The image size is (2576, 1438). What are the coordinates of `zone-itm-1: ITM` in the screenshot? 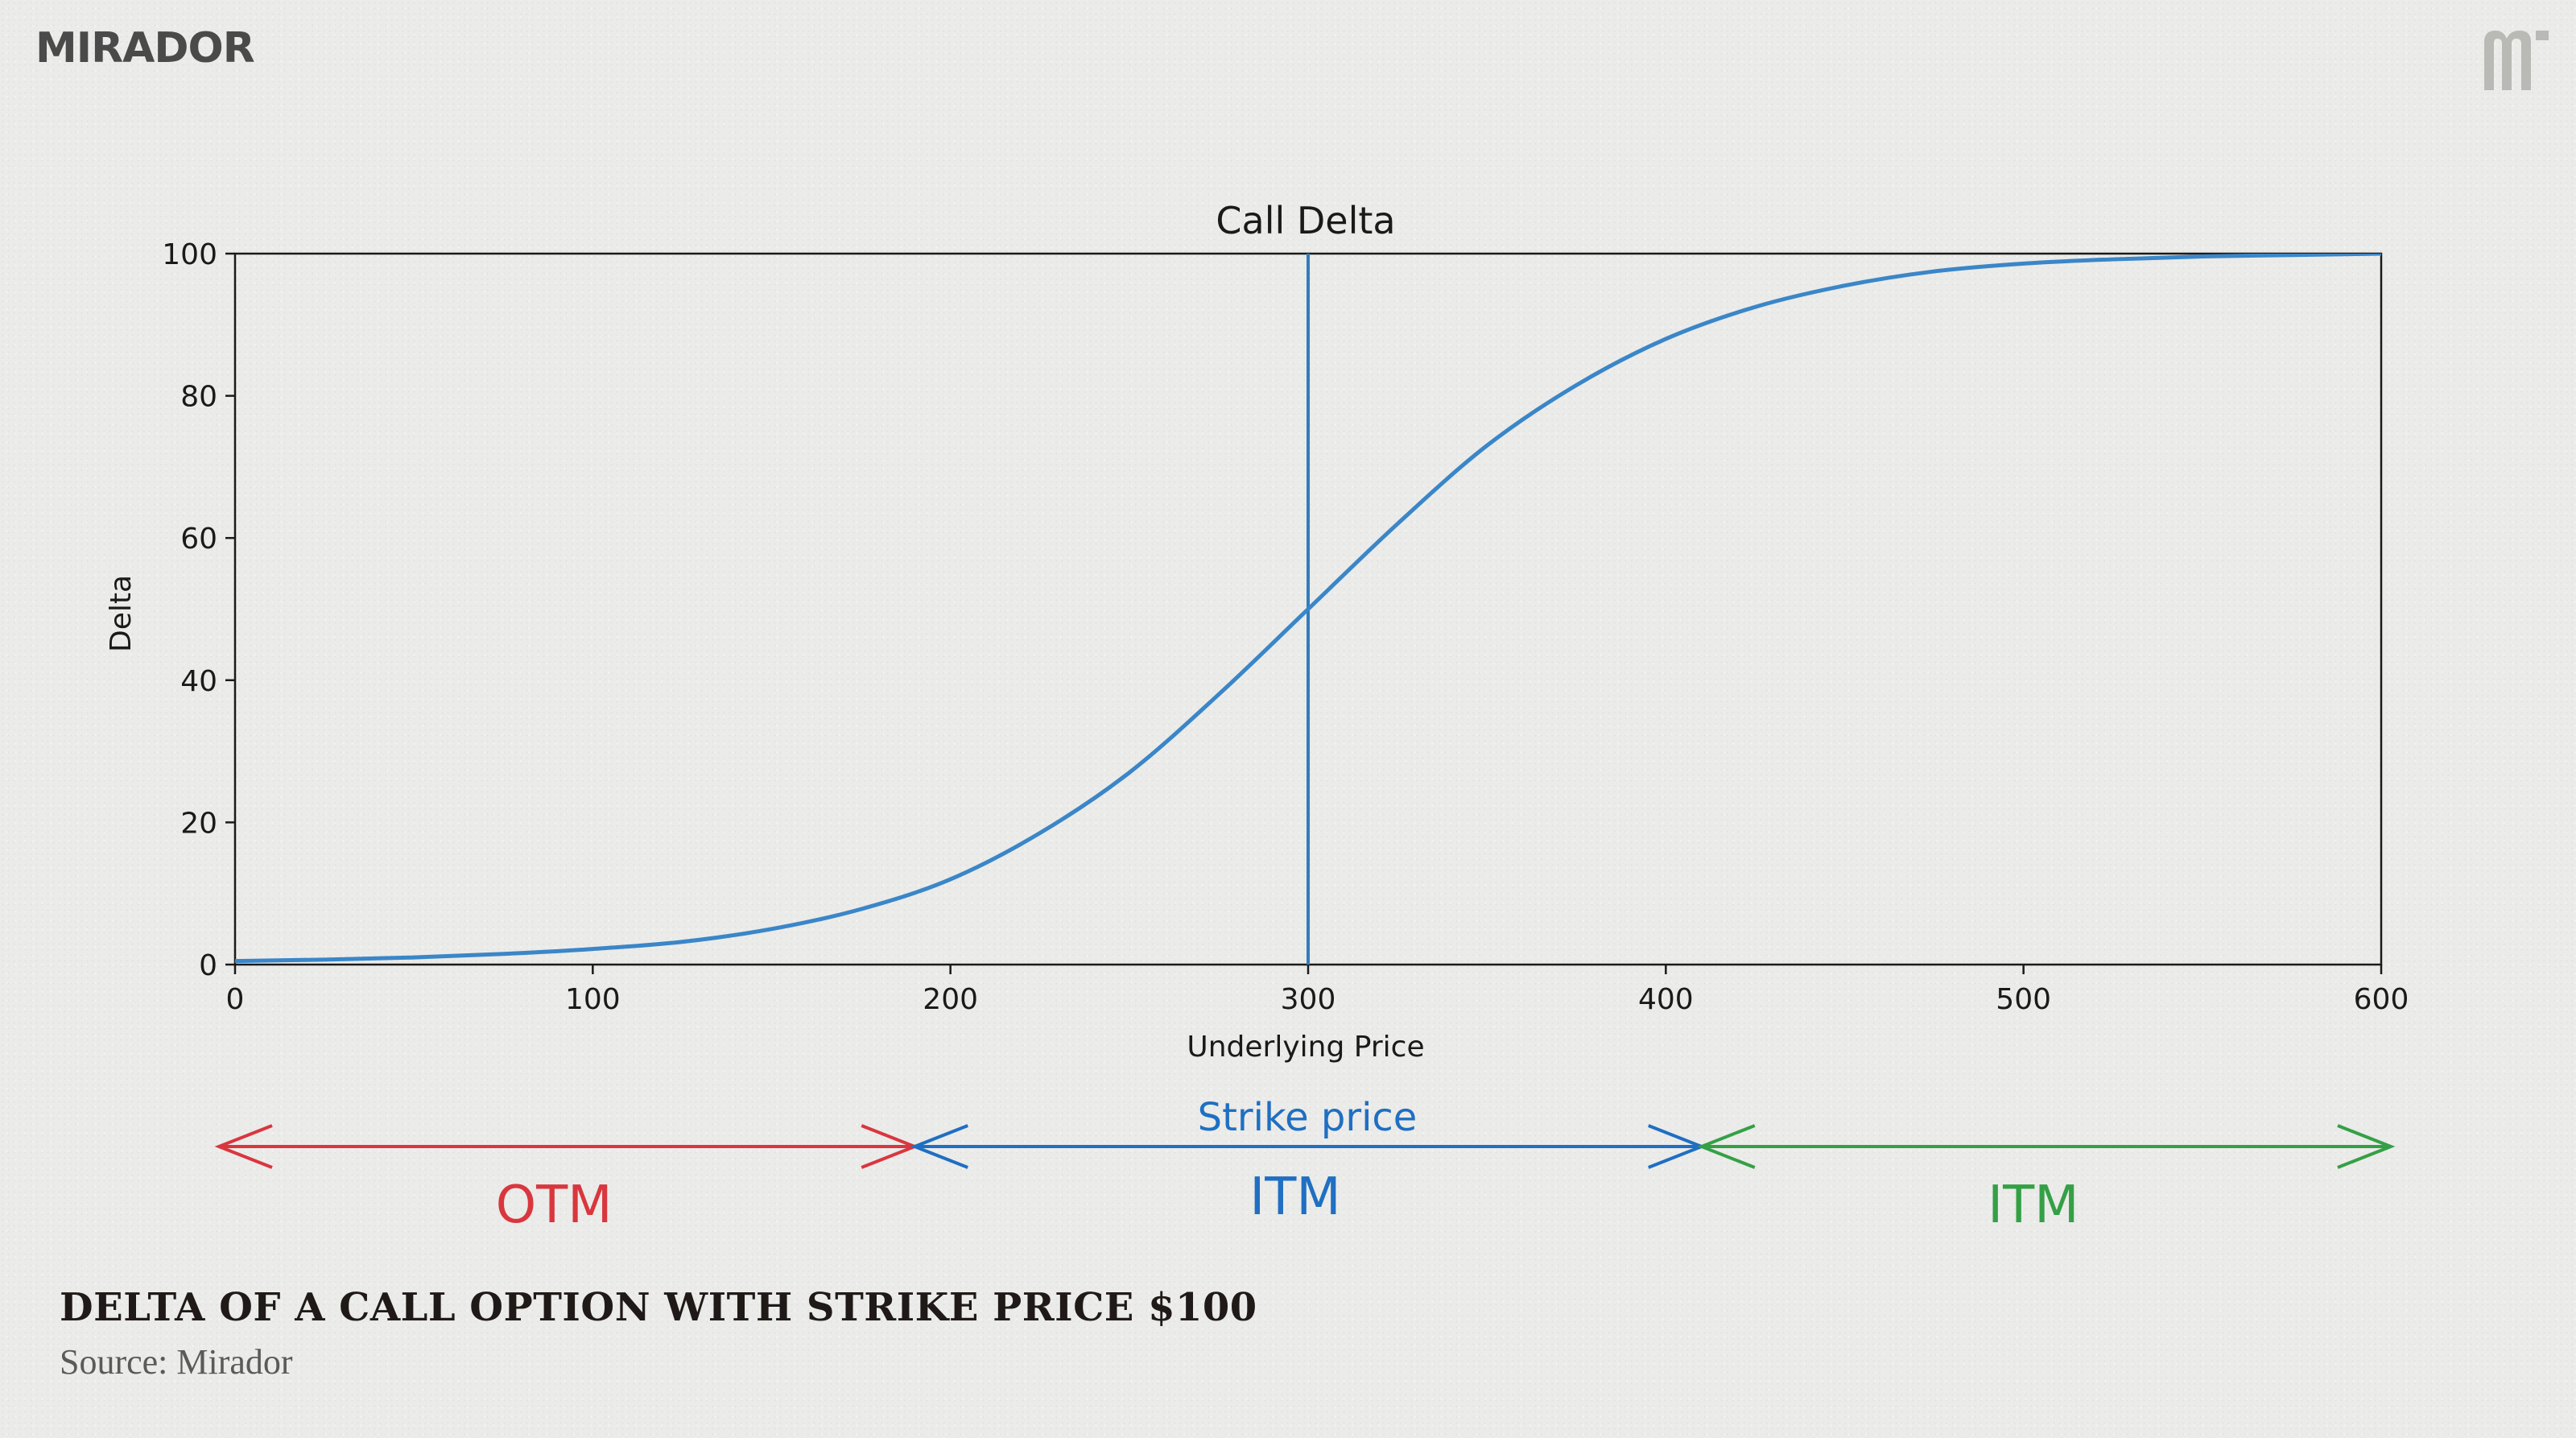 It's located at (1308, 1177).